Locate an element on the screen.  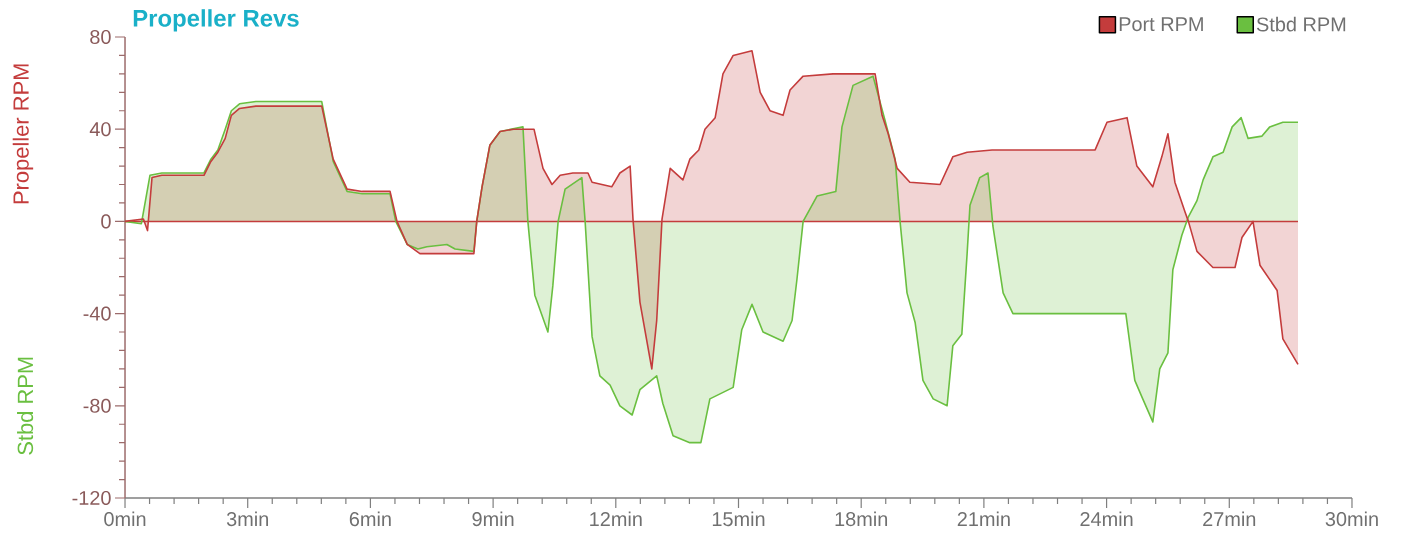
y-axis-title: Propeller RPM is located at coordinates (23, 134).